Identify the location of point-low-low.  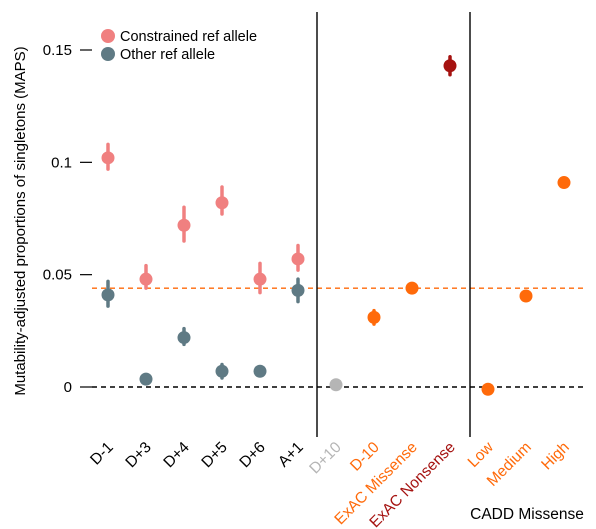
(488, 389).